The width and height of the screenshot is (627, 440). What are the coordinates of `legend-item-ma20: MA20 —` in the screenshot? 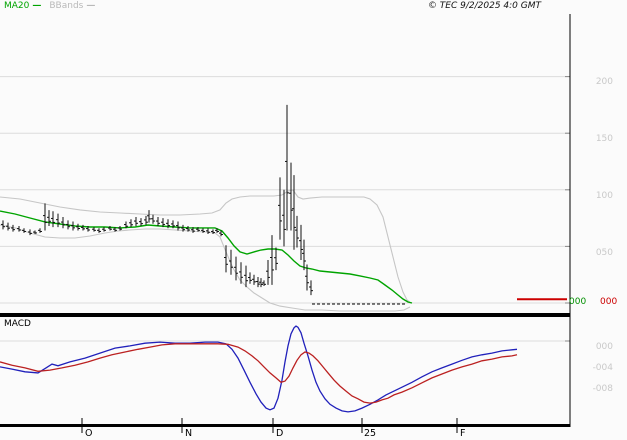 It's located at (22, 6).